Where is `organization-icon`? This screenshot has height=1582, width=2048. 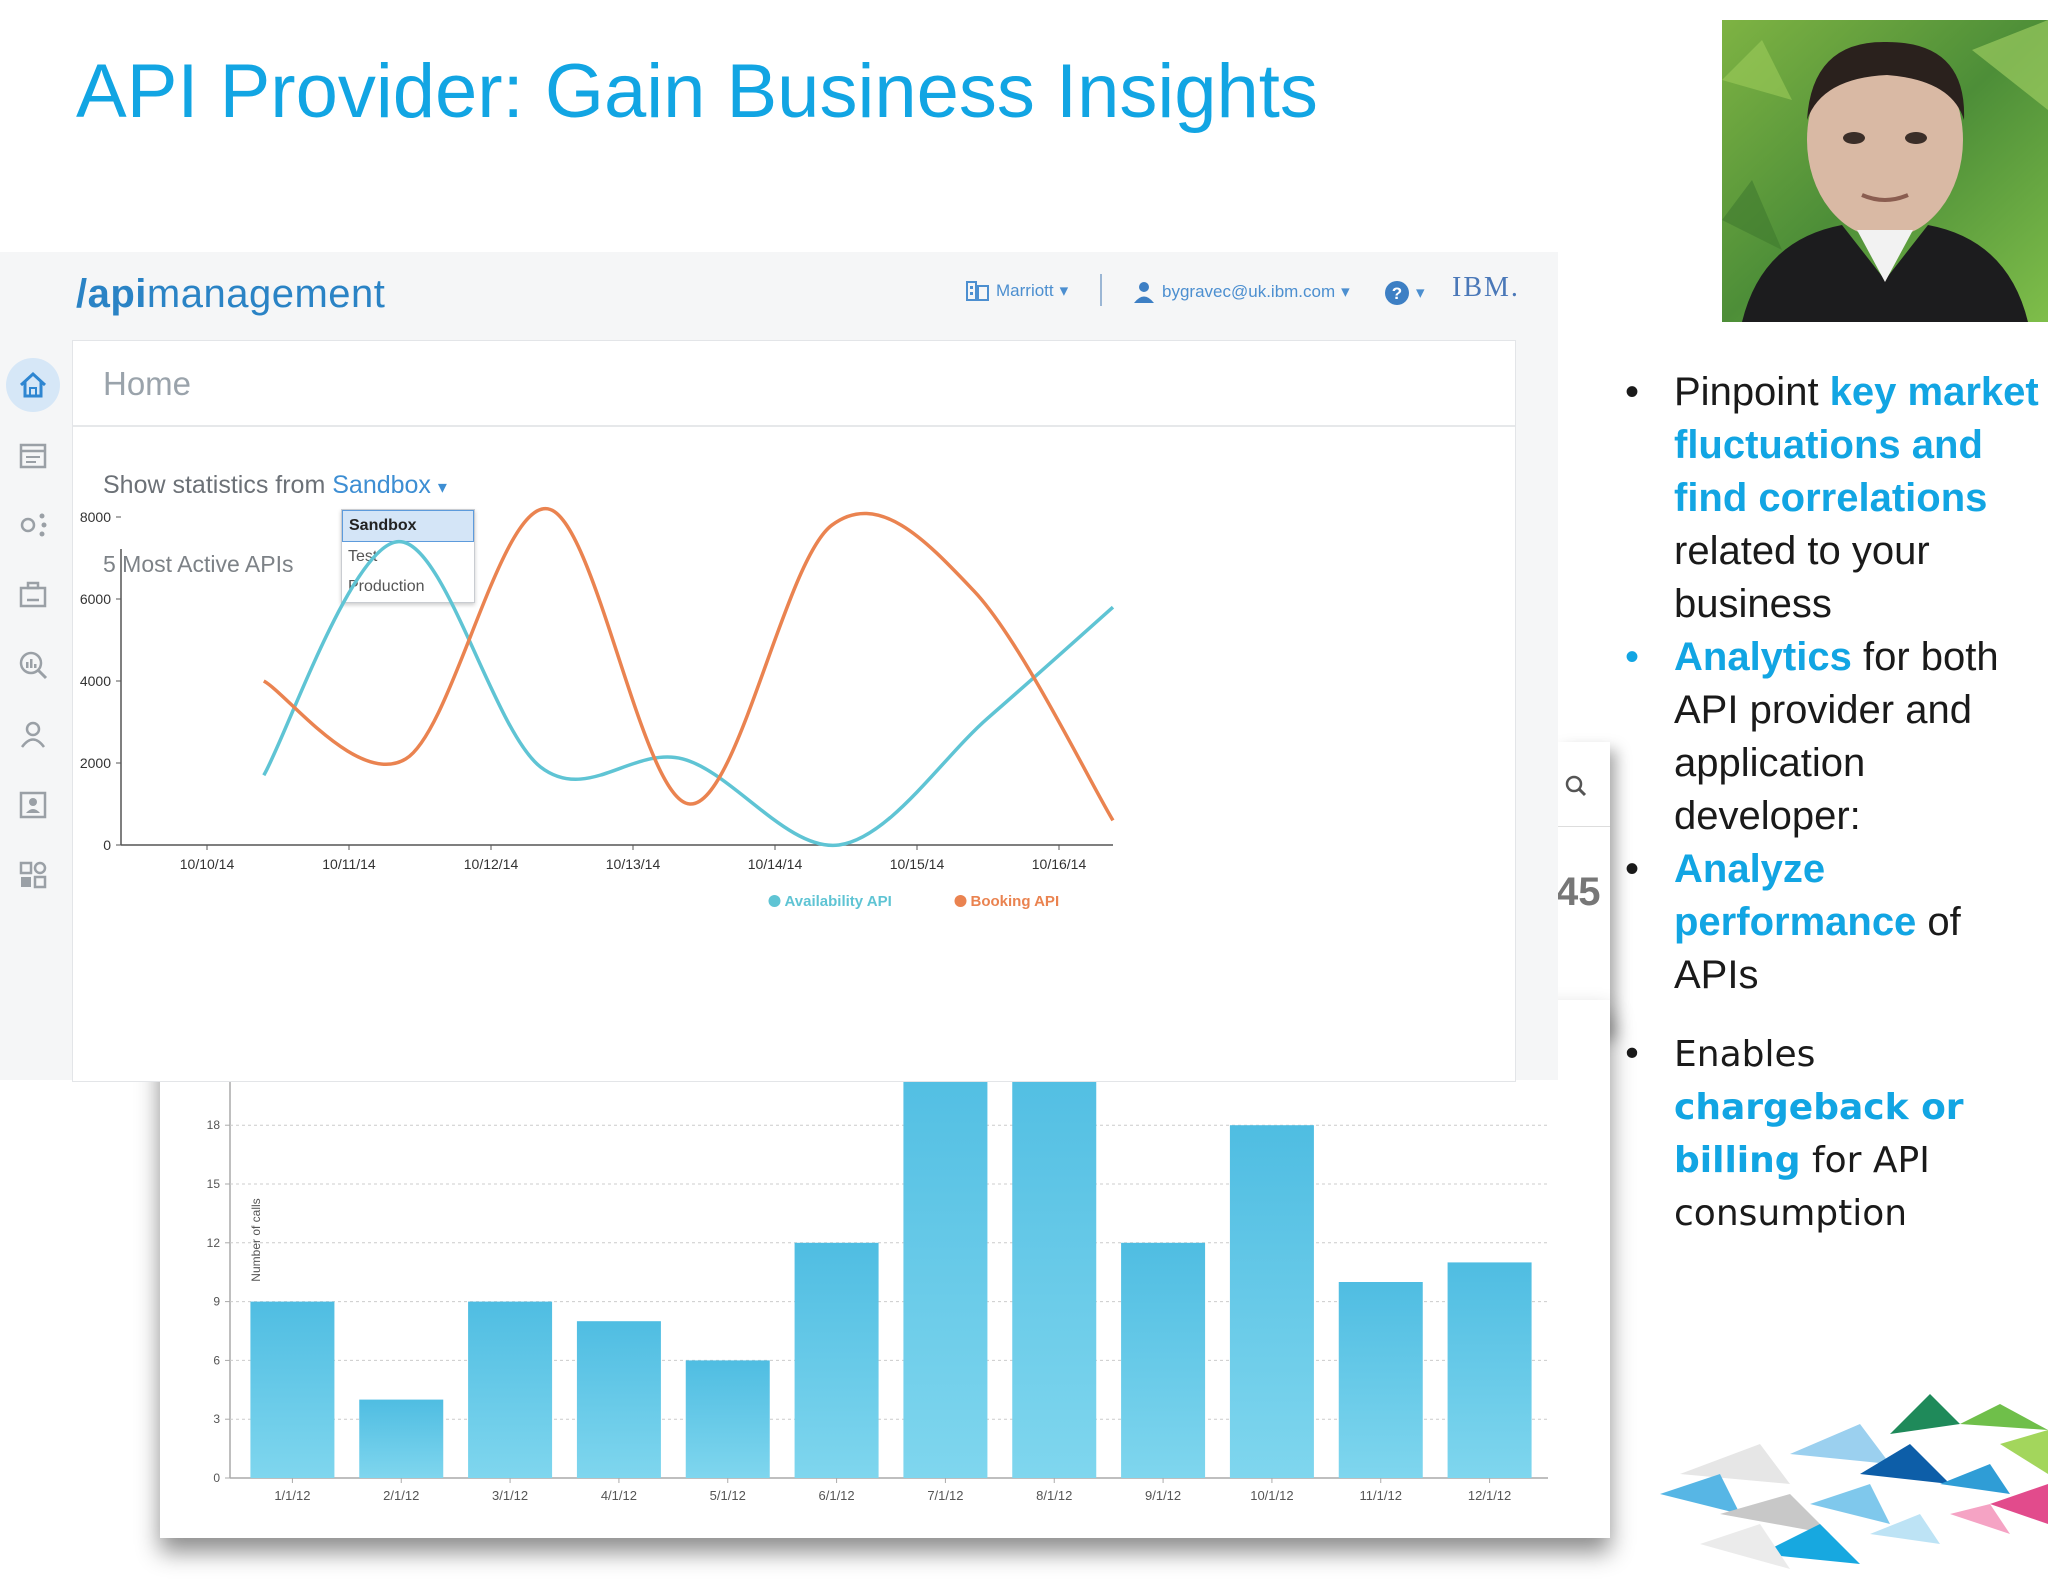
organization-icon is located at coordinates (977, 291).